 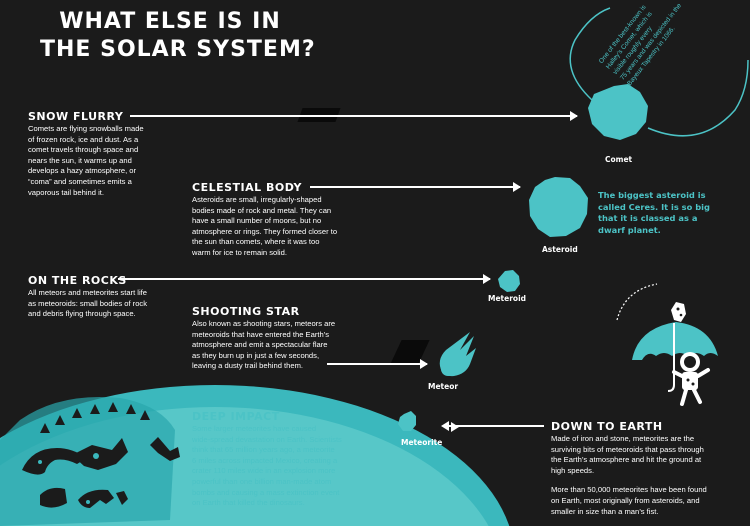 What do you see at coordinates (254, 428) in the screenshot?
I see `line: Some larger meteorites have caused` at bounding box center [254, 428].